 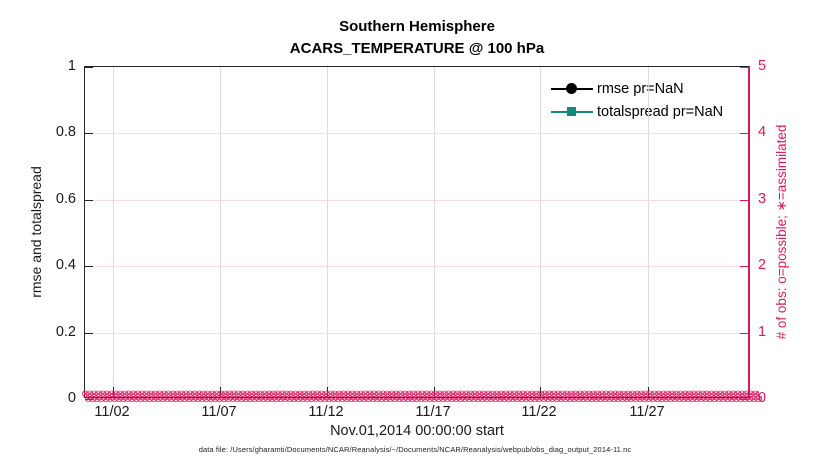 What do you see at coordinates (112, 412) in the screenshot?
I see `x-tick-label: 11/02` at bounding box center [112, 412].